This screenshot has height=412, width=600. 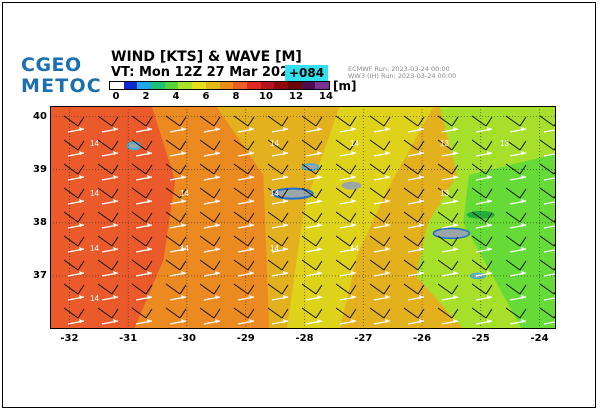 I want to click on wave-height-label: 13, so click(x=444, y=193).